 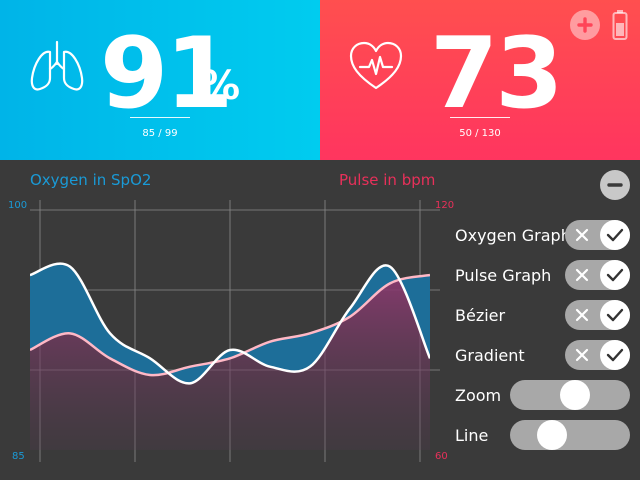 I want to click on zoom-slider-knob, so click(x=574, y=395).